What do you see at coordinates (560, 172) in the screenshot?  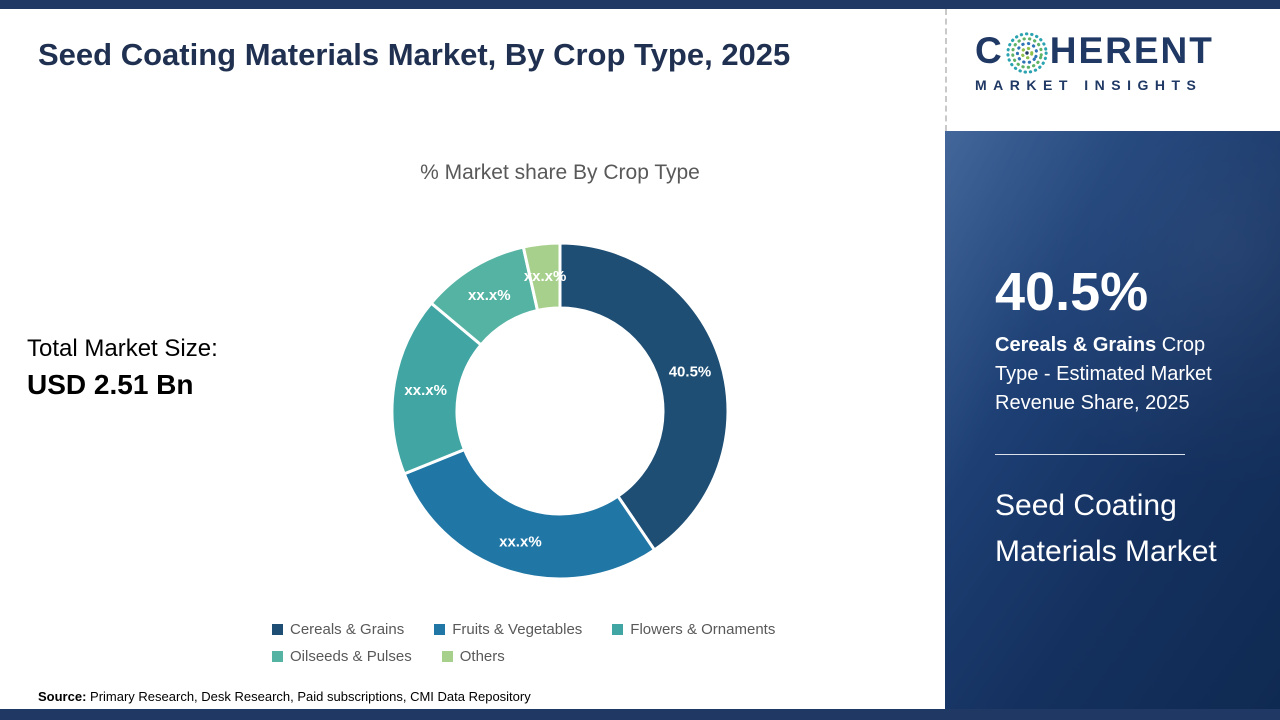 I see `chart-title: % Market share By Crop Type` at bounding box center [560, 172].